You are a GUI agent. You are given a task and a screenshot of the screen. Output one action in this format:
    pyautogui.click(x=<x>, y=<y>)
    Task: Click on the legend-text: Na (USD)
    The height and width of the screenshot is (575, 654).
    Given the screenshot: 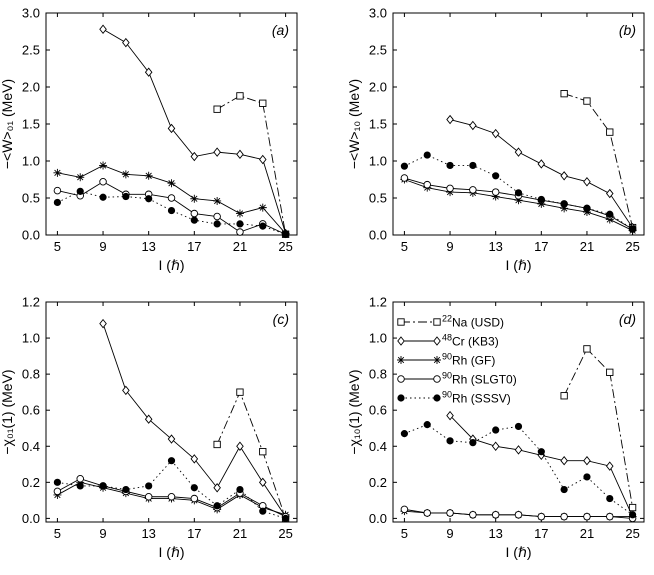 What is the action you would take?
    pyautogui.click(x=478, y=323)
    